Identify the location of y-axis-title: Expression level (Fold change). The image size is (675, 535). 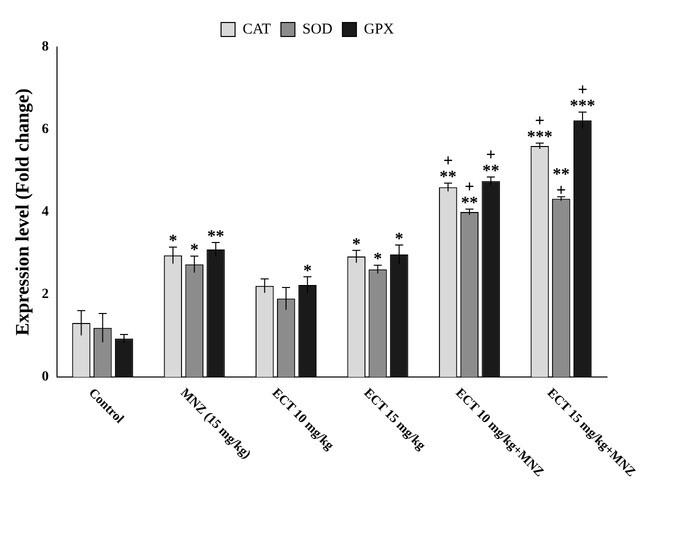
(23, 212).